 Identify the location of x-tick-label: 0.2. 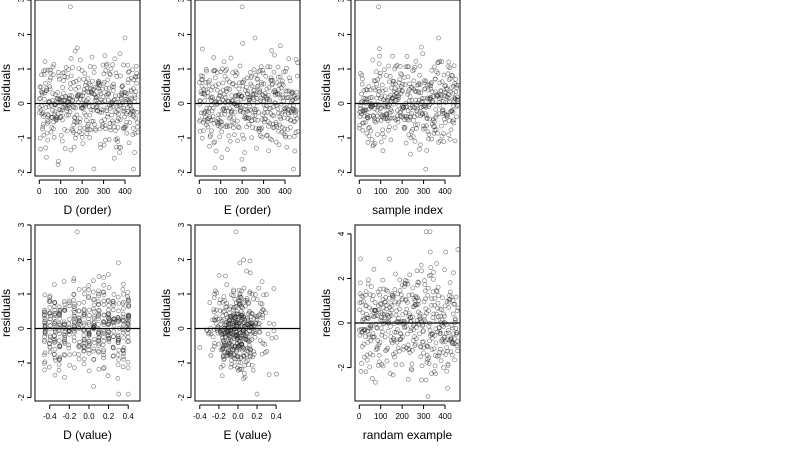
(109, 416).